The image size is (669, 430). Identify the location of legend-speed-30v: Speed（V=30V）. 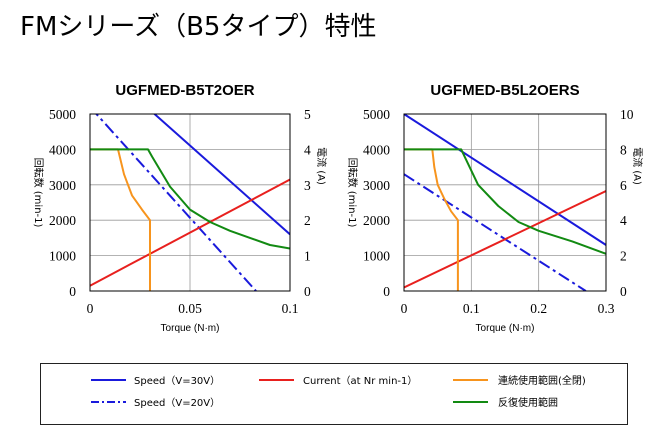
(155, 381).